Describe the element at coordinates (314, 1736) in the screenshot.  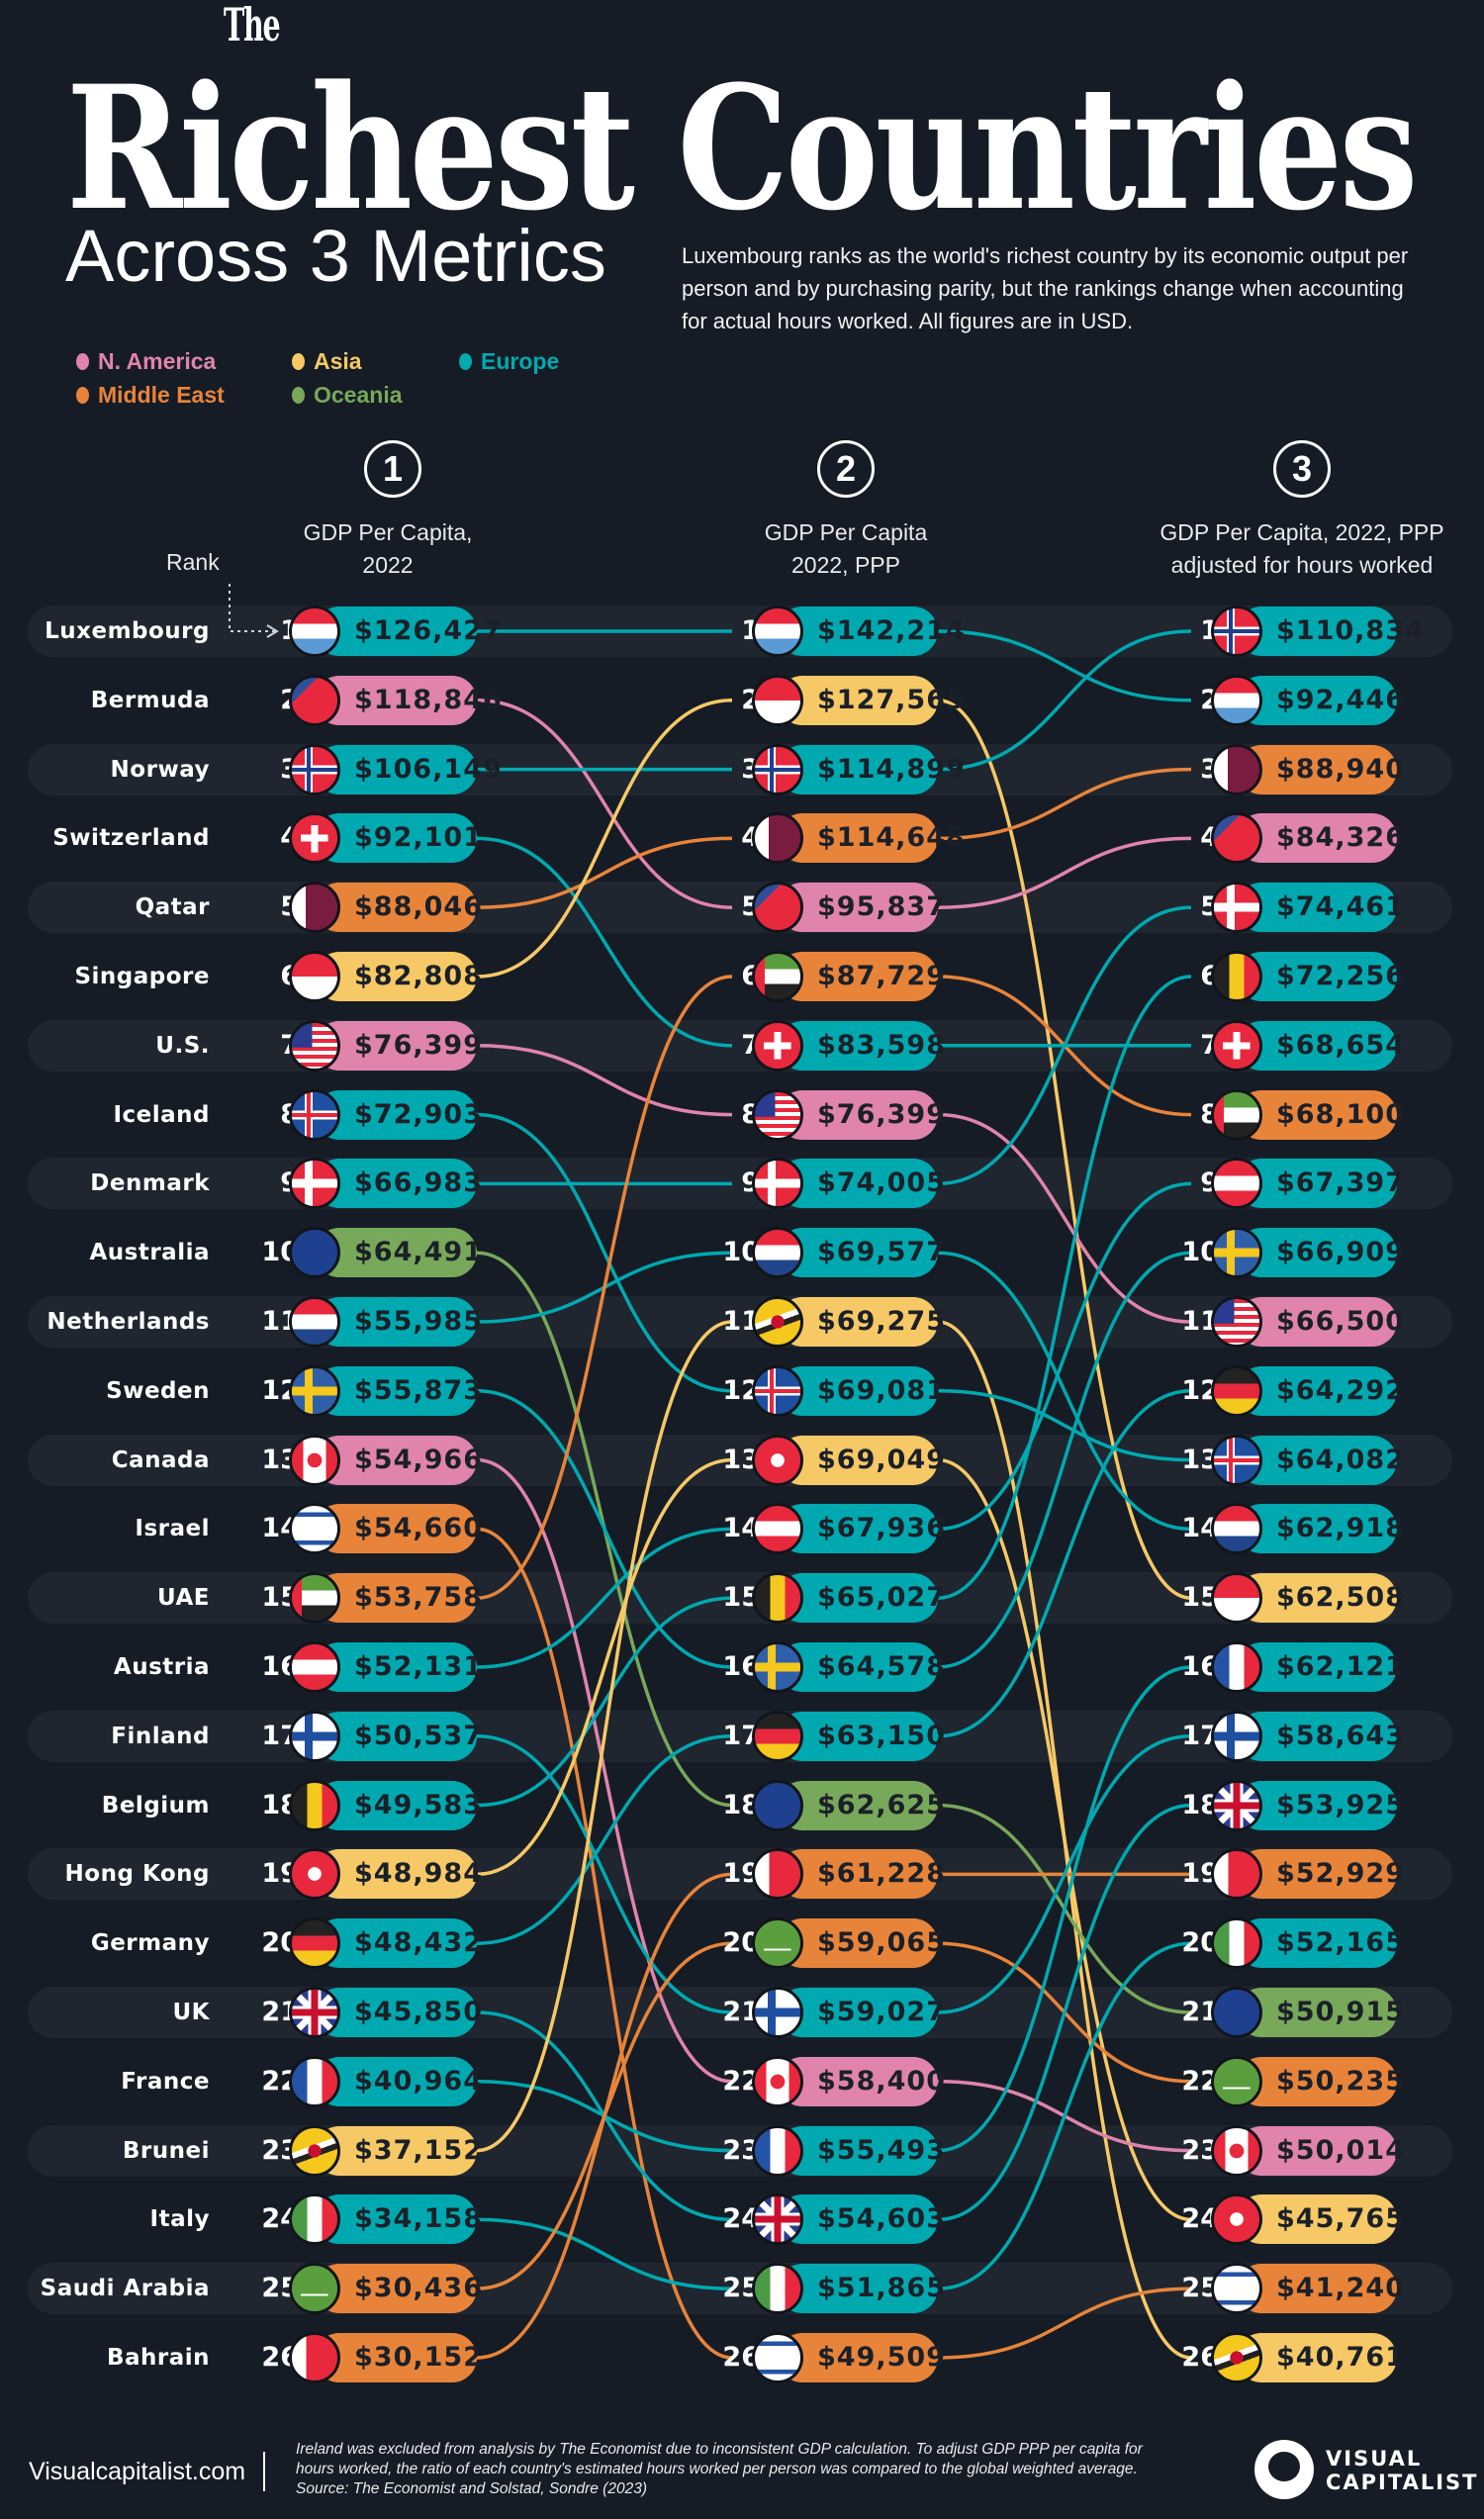
I see `finland-flag-icon` at that location.